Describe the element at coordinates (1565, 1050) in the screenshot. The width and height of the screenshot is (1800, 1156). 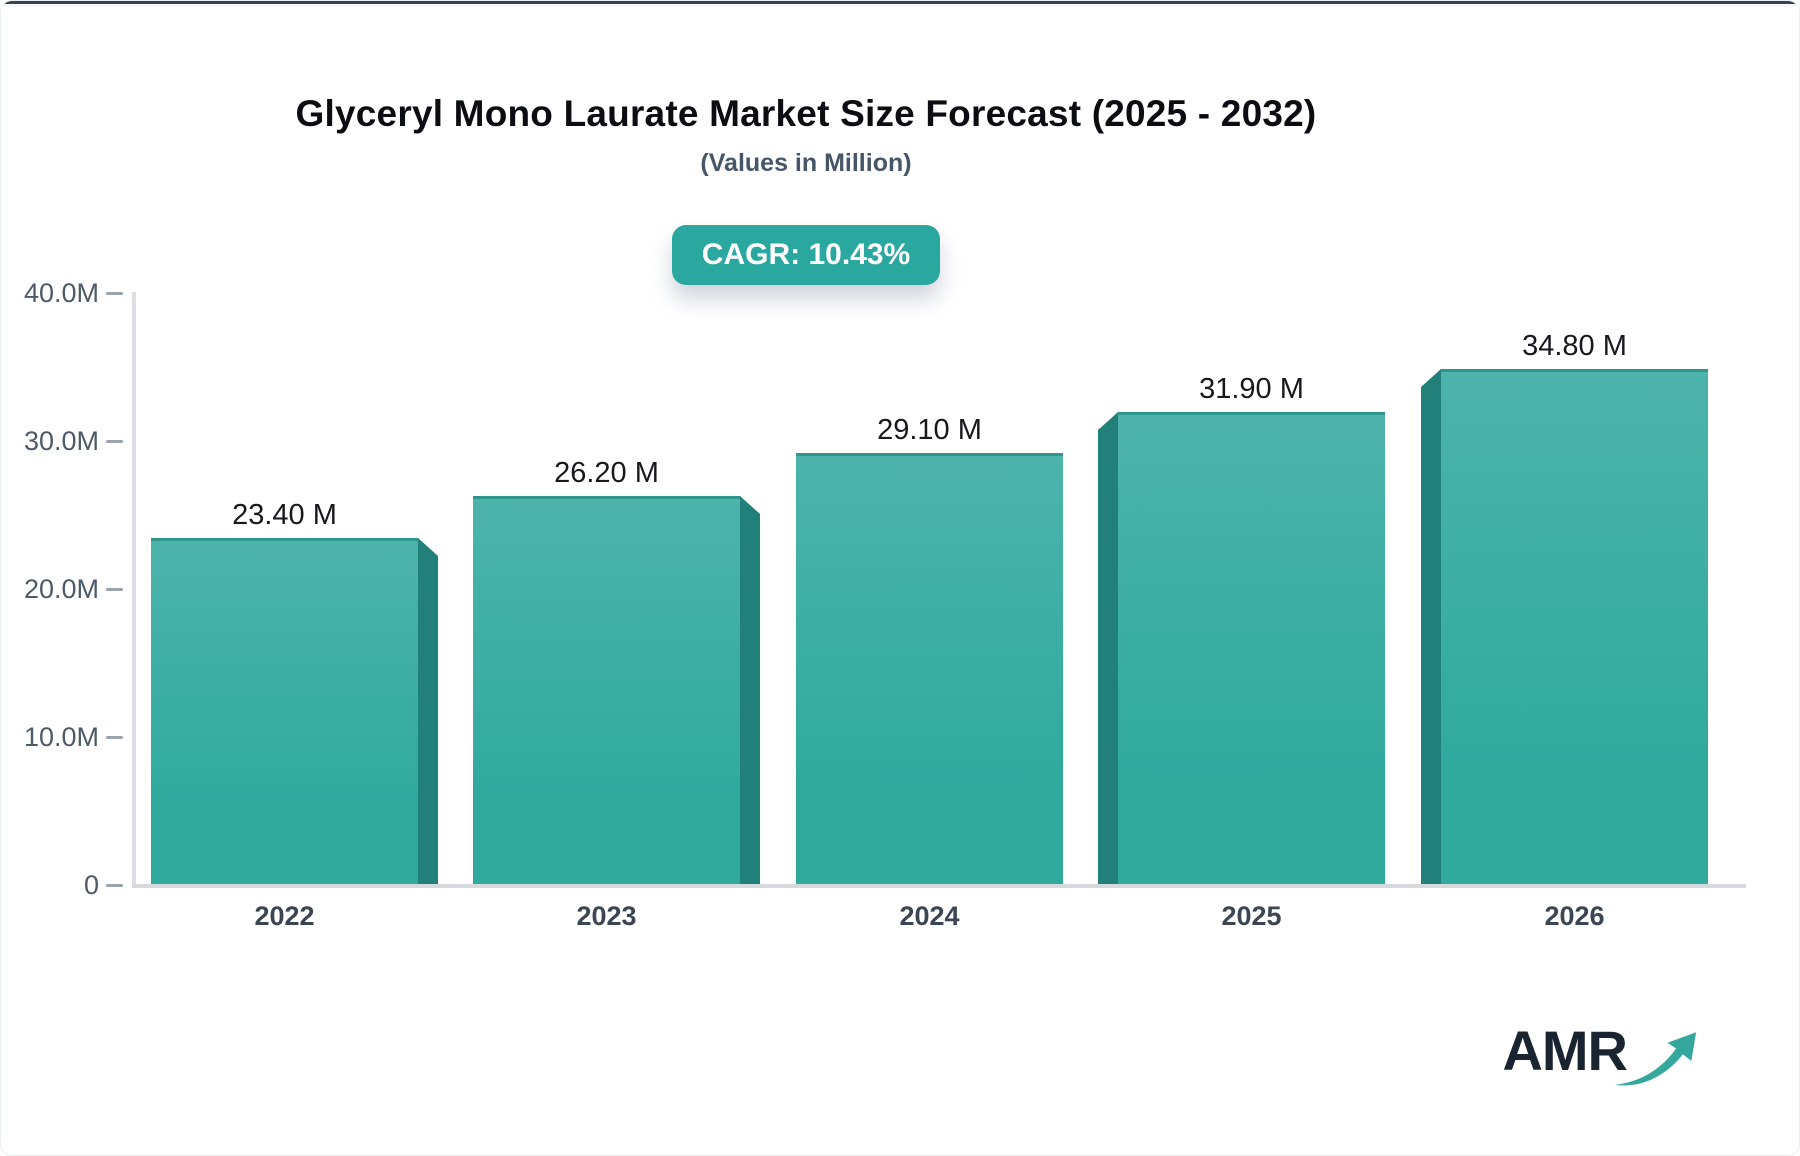
I see `amr-logo-text: AMR` at that location.